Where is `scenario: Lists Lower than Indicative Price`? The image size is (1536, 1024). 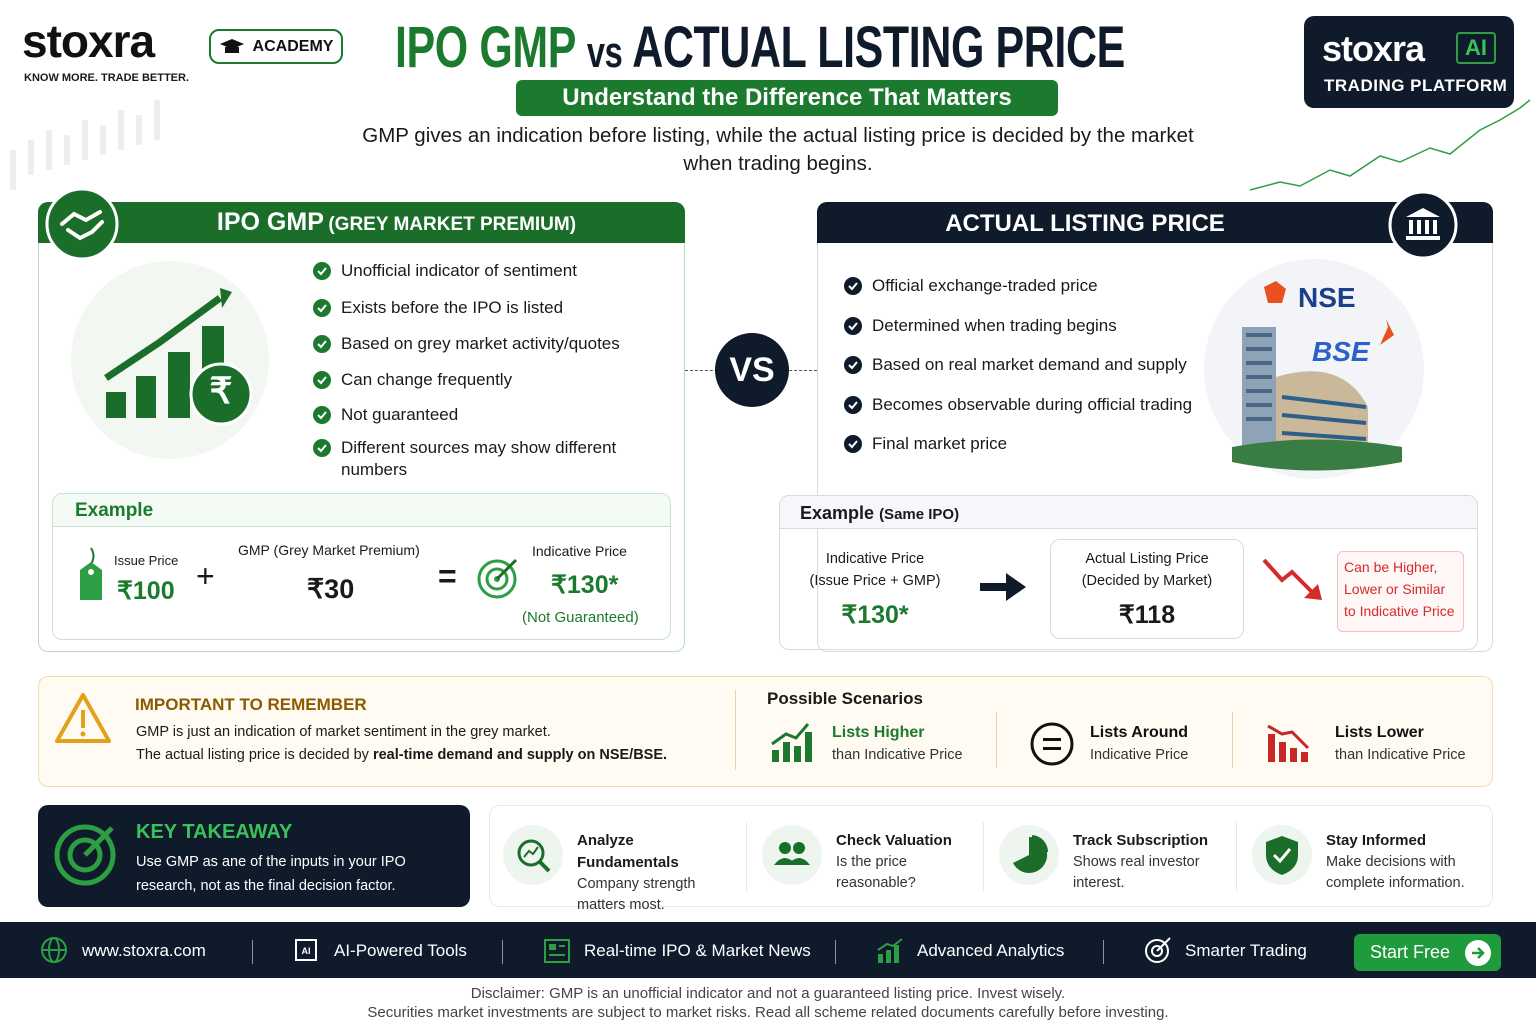 scenario: Lists Lower than Indicative Price is located at coordinates (1400, 744).